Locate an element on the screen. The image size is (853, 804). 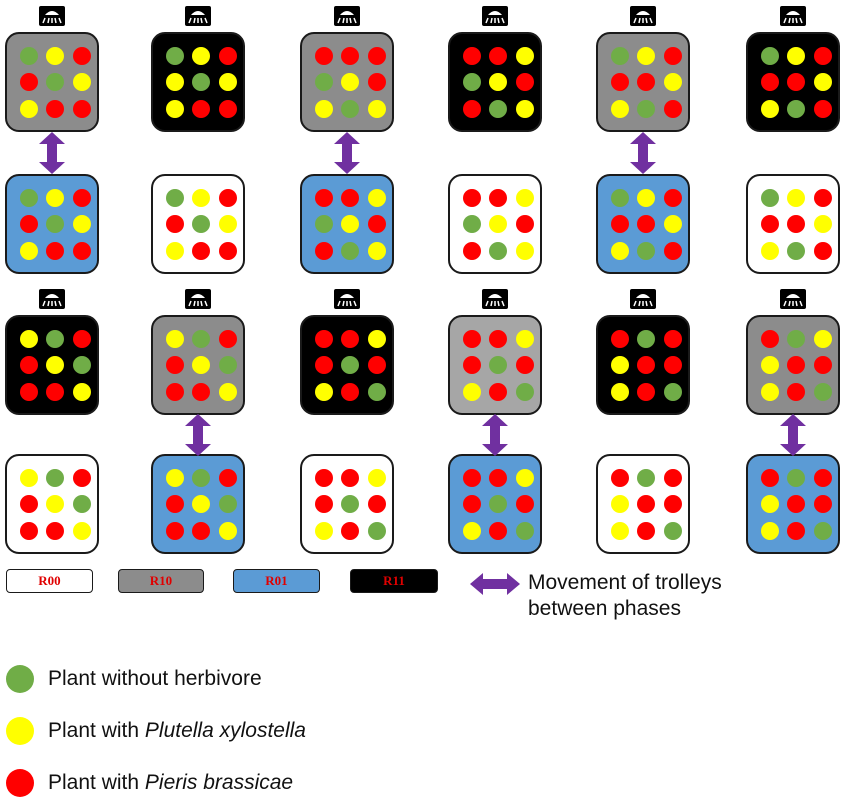
legend-plant-with-pieris: Plant with Pieris brassicae is located at coordinates (149, 783).